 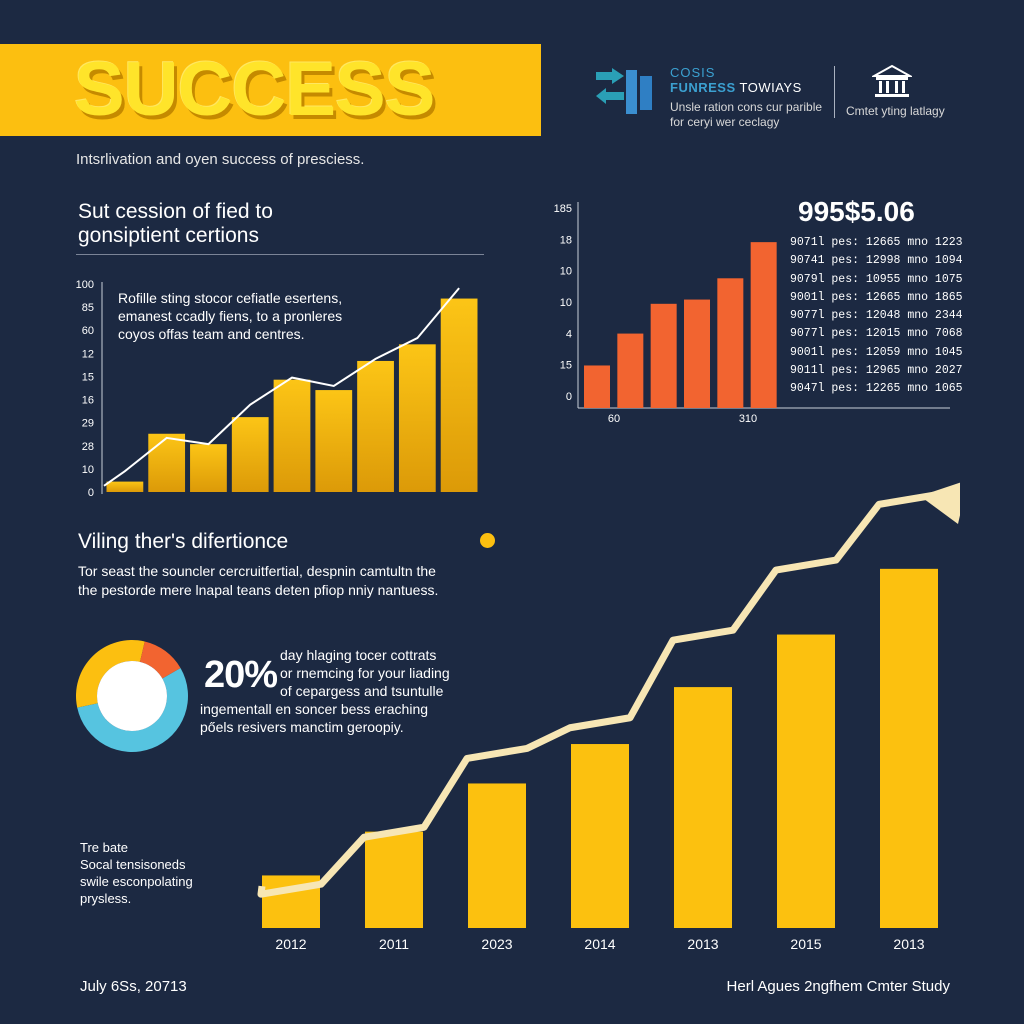 What do you see at coordinates (230, 298) in the screenshot?
I see `chart1-note-line1: Rofille sting stocor cefiatle esertens,` at bounding box center [230, 298].